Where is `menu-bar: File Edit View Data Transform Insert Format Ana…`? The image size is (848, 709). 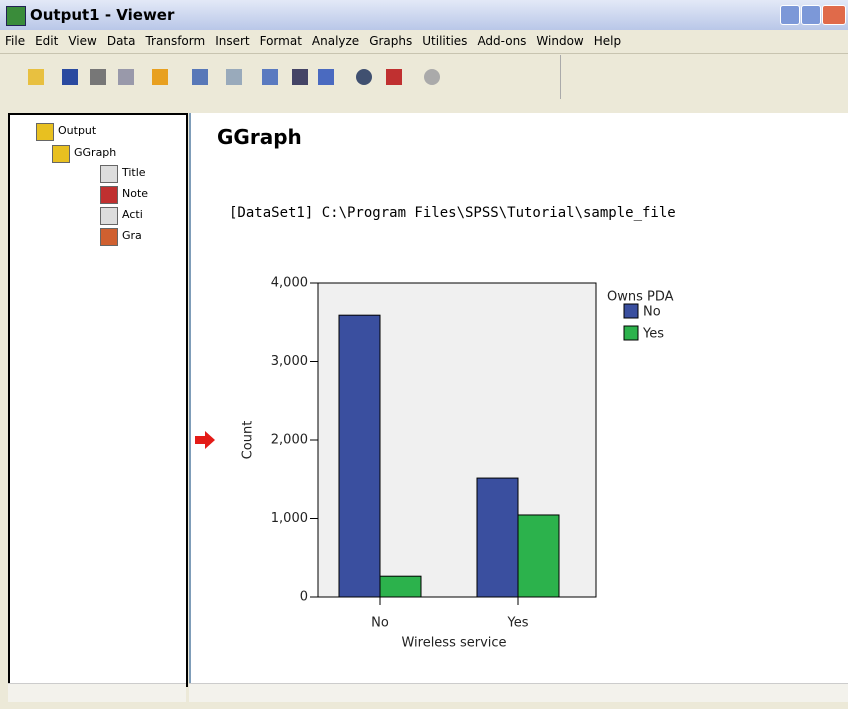
menu-bar: File Edit View Data Transform Insert Format Ana… is located at coordinates (424, 42).